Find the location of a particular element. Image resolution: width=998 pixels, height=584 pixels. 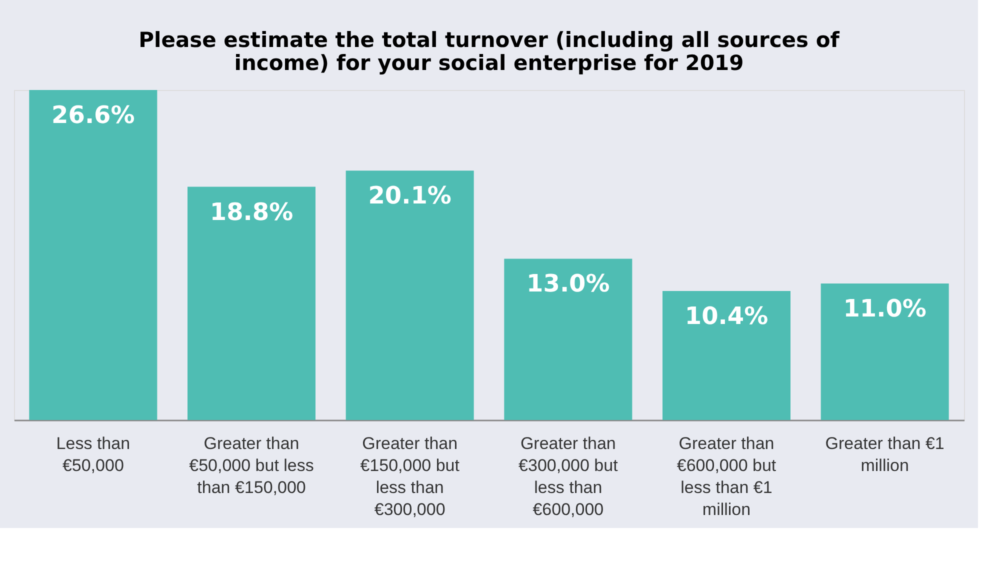

x-tick-label: Greater than €50,000 but less than €150,000 is located at coordinates (251, 465).